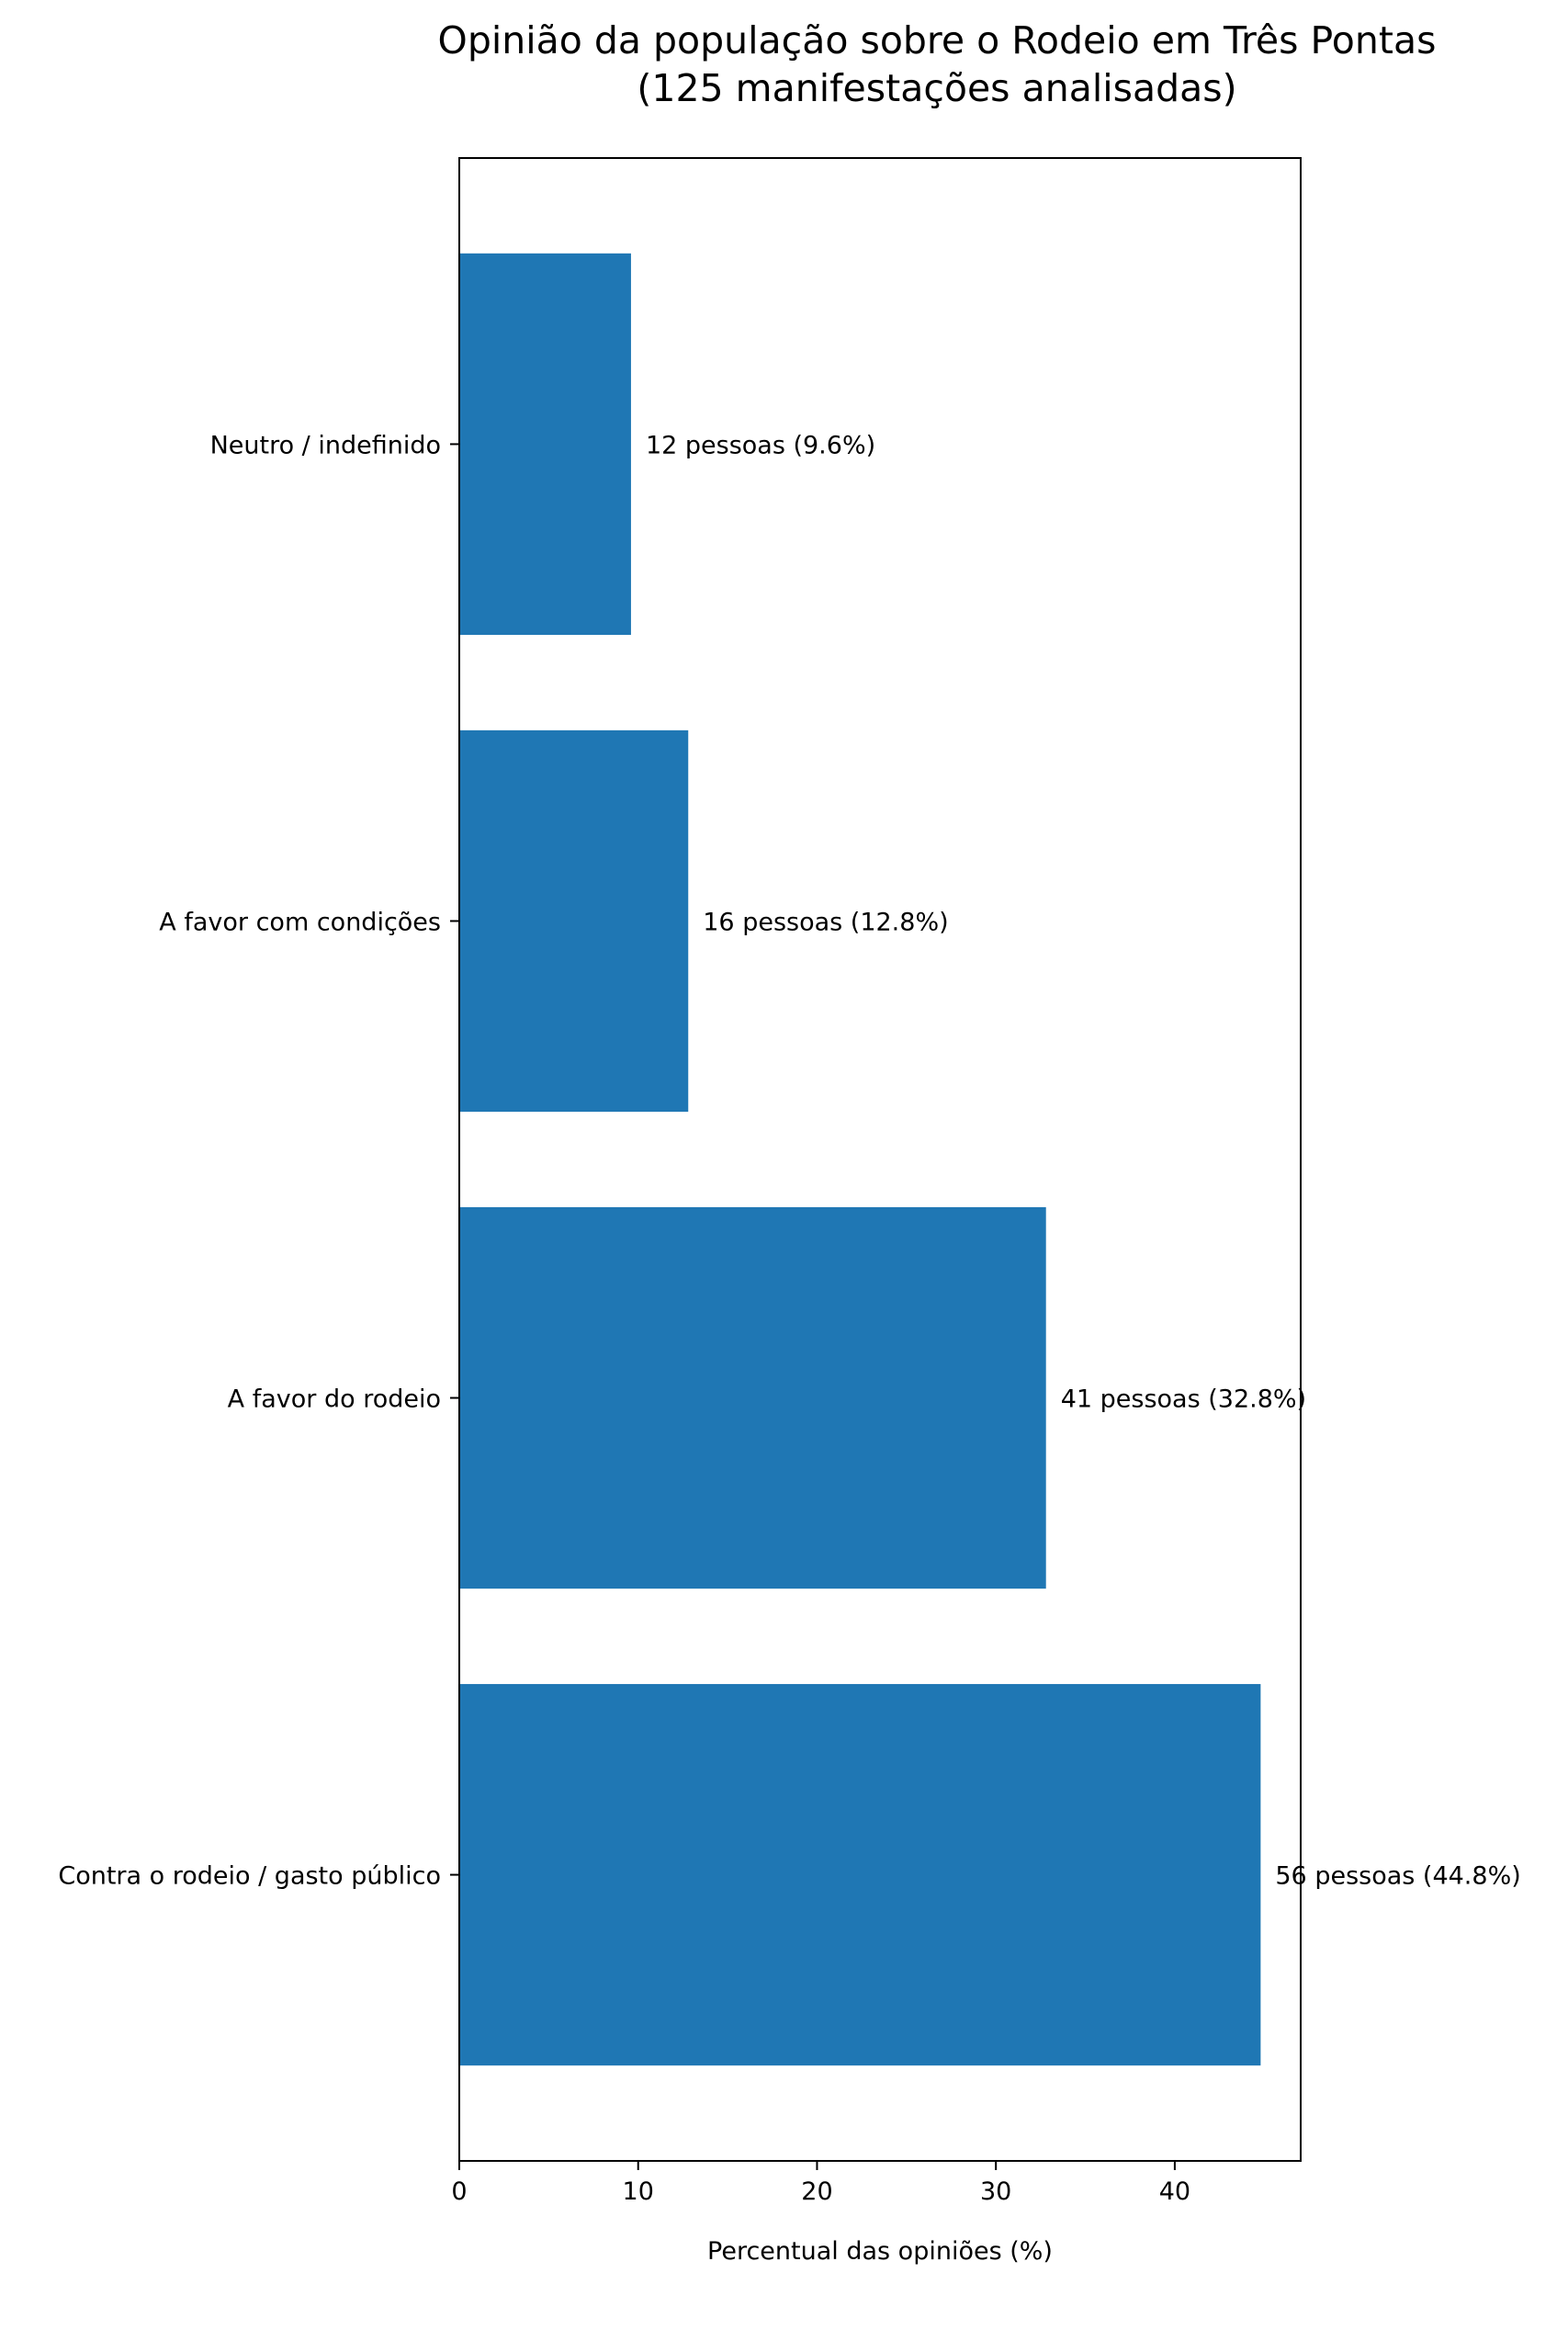 The width and height of the screenshot is (1568, 2352). Describe the element at coordinates (996, 2191) in the screenshot. I see `x-tick-label: 30` at that location.